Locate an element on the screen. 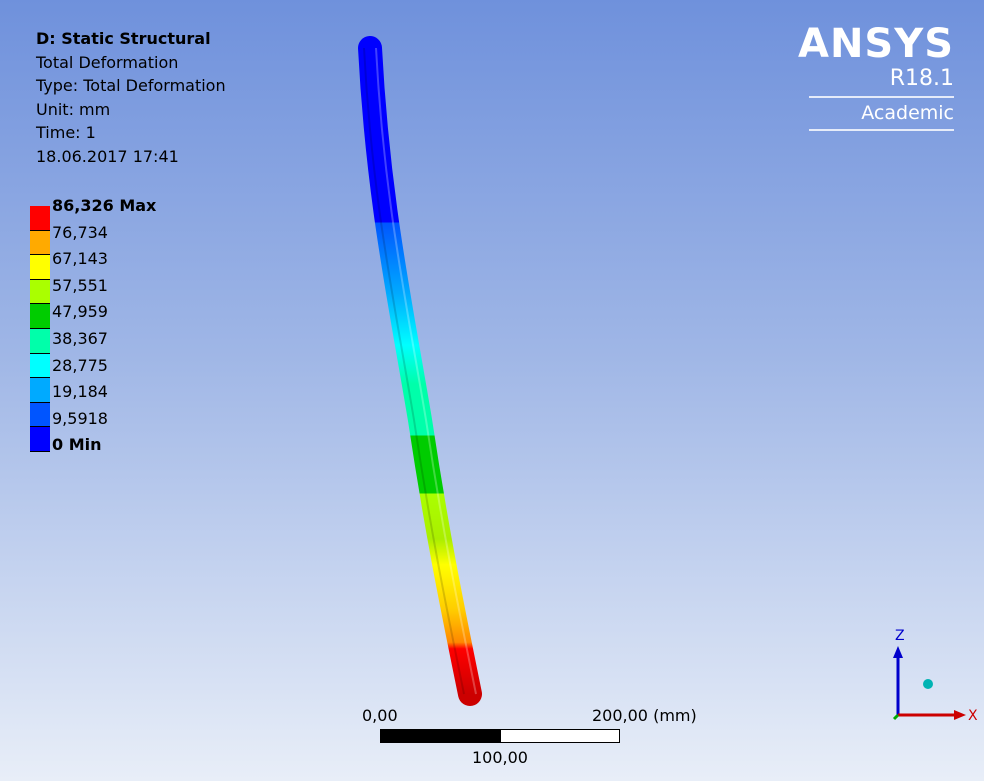 The height and width of the screenshot is (781, 984). logo-brand: ANSYS is located at coordinates (875, 44).